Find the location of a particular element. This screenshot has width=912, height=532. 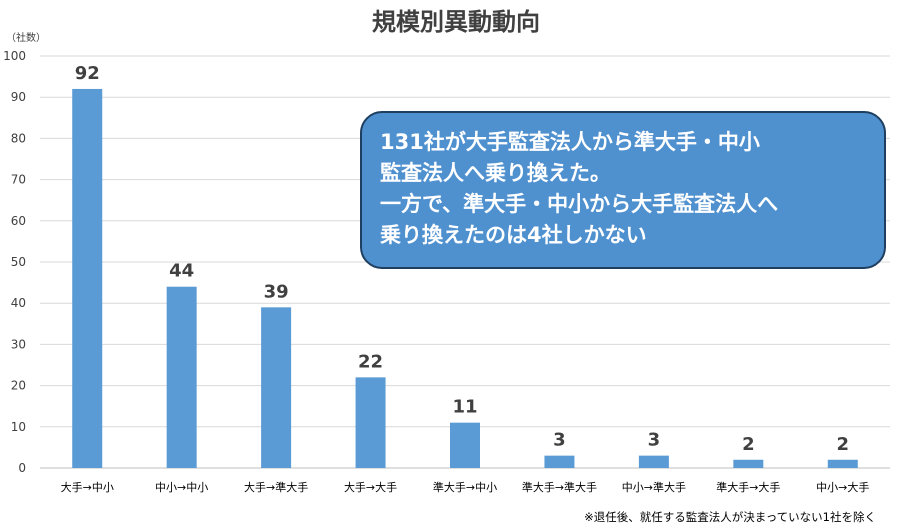

x-tick-label: 大手→大手 is located at coordinates (370, 487).